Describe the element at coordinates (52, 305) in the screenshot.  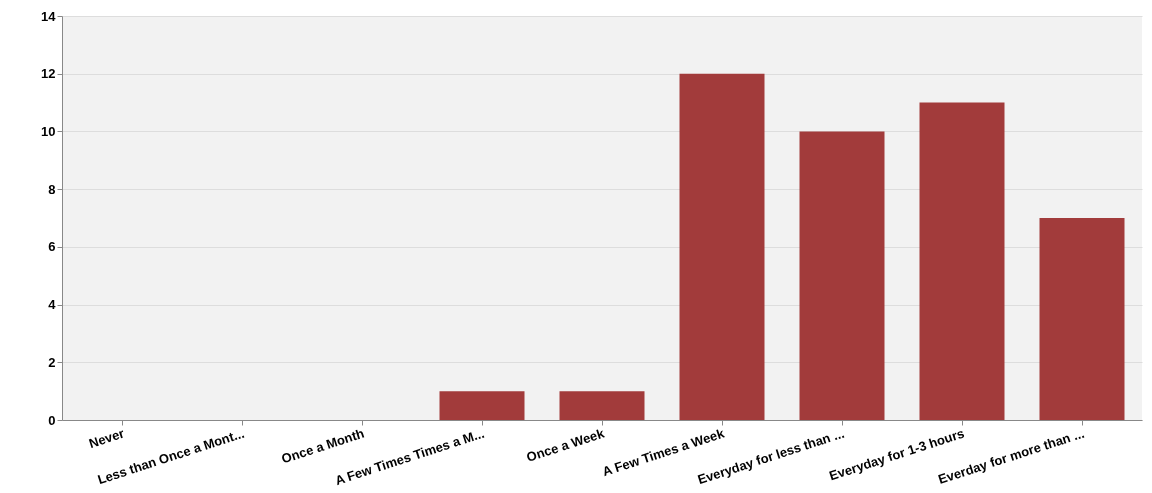
I see `y-tick-label: 4` at that location.